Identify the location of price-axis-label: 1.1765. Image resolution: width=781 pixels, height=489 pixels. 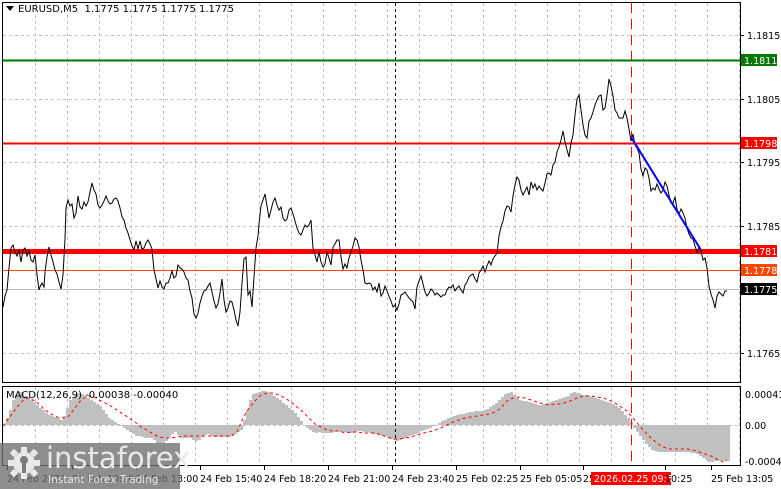
(763, 354).